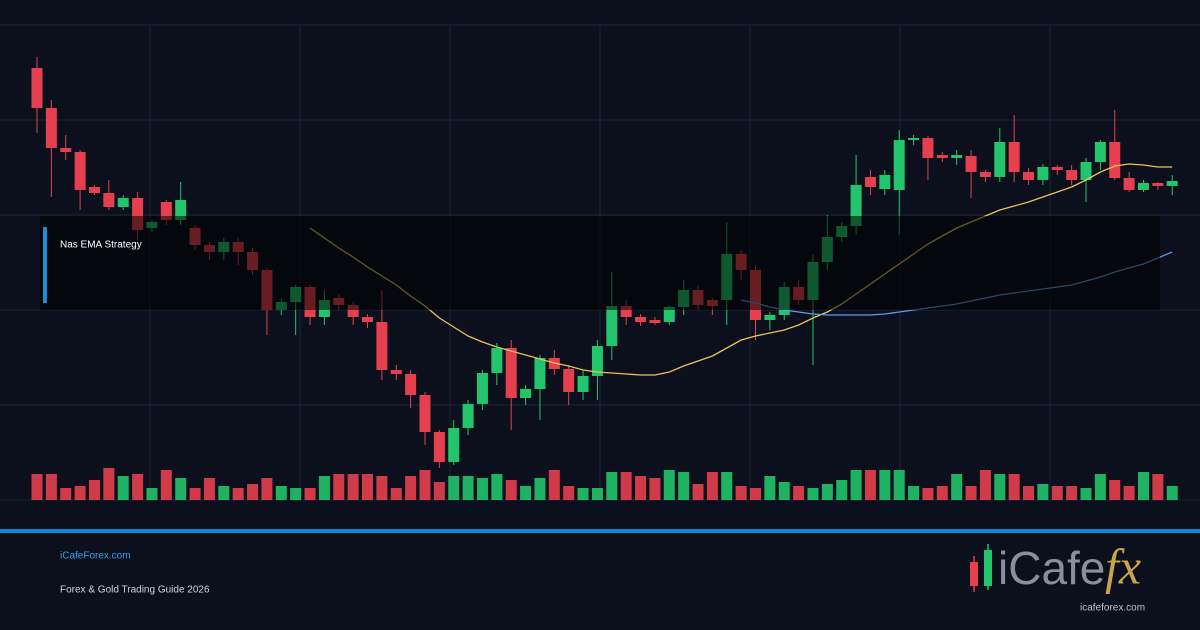  I want to click on overlay-accent, so click(45, 265).